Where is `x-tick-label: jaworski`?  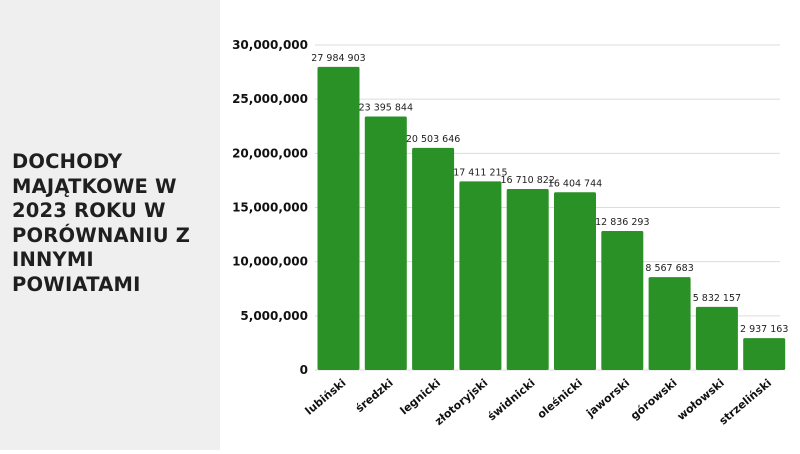
x-tick-label: jaworski is located at coordinates (607, 398).